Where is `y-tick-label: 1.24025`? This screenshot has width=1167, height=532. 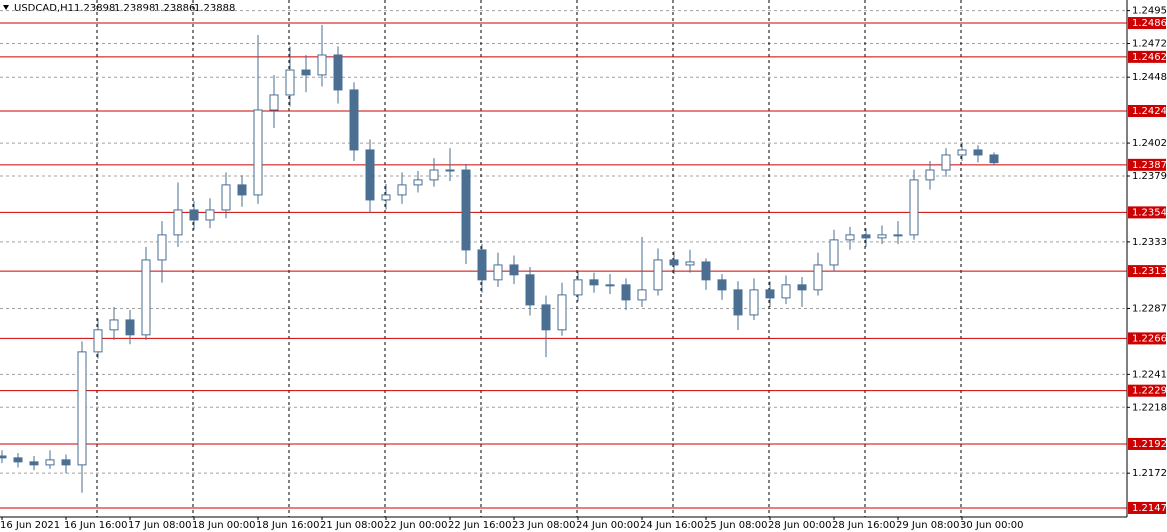 y-tick-label: 1.24025 is located at coordinates (1149, 143).